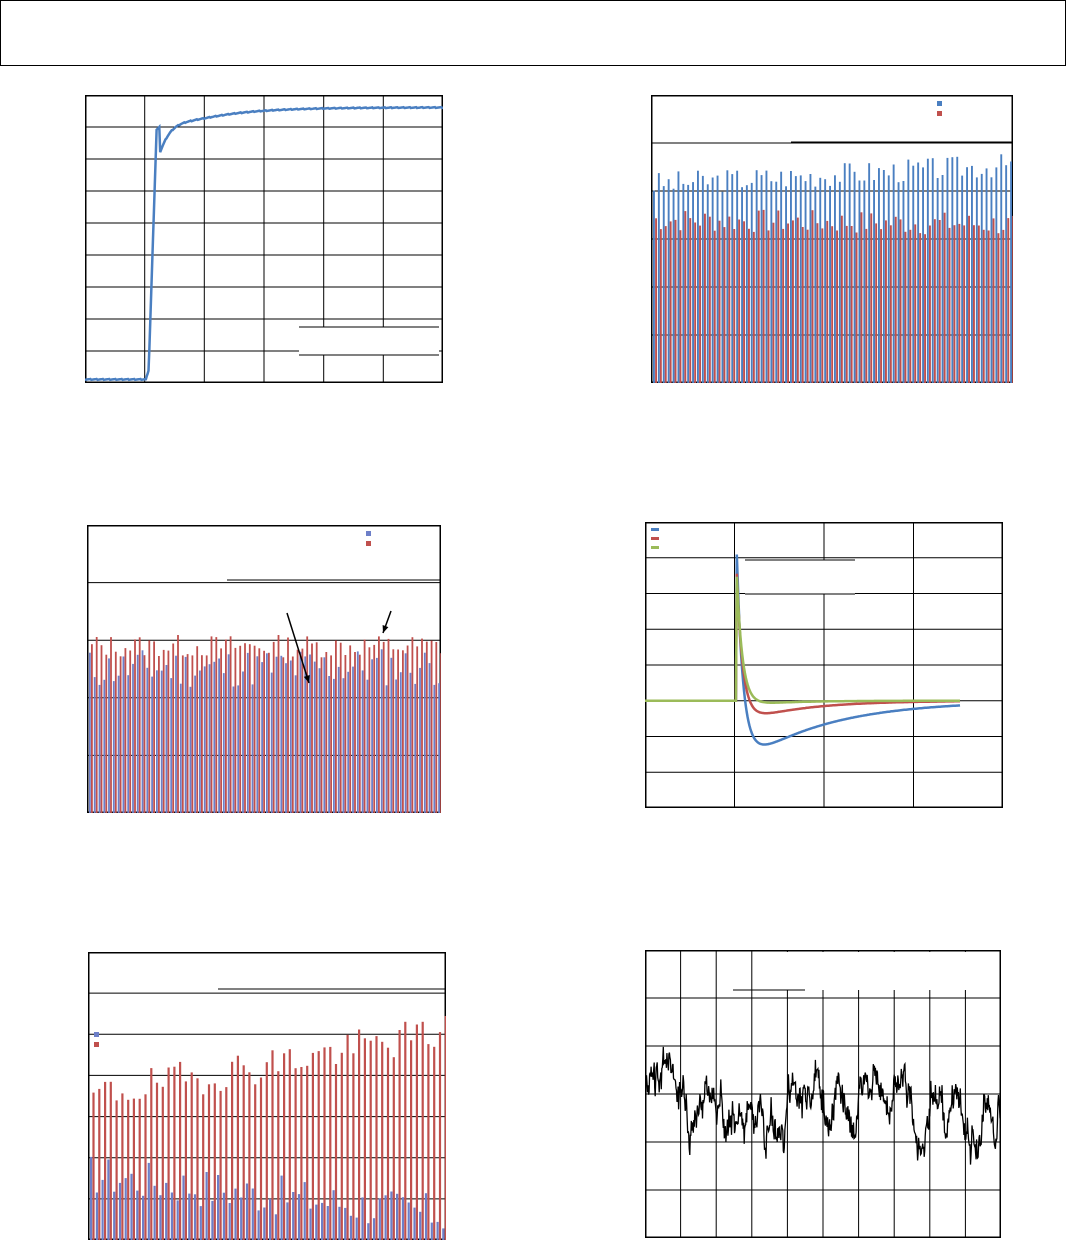 This screenshot has height=1242, width=1068. Describe the element at coordinates (298, 648) in the screenshot. I see `annotation-arrow` at that location.